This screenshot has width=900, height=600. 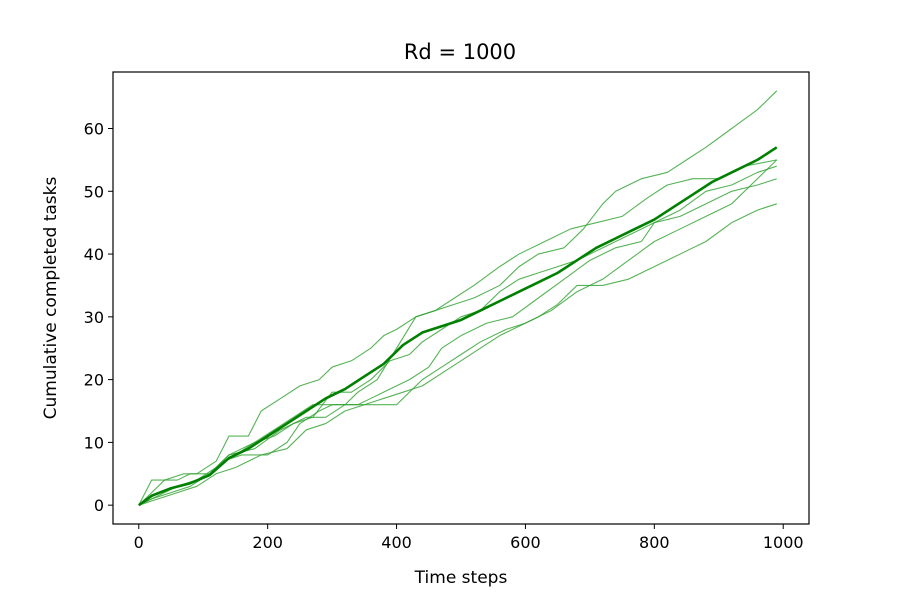 I want to click on x-tick-label: 400, so click(x=396, y=542).